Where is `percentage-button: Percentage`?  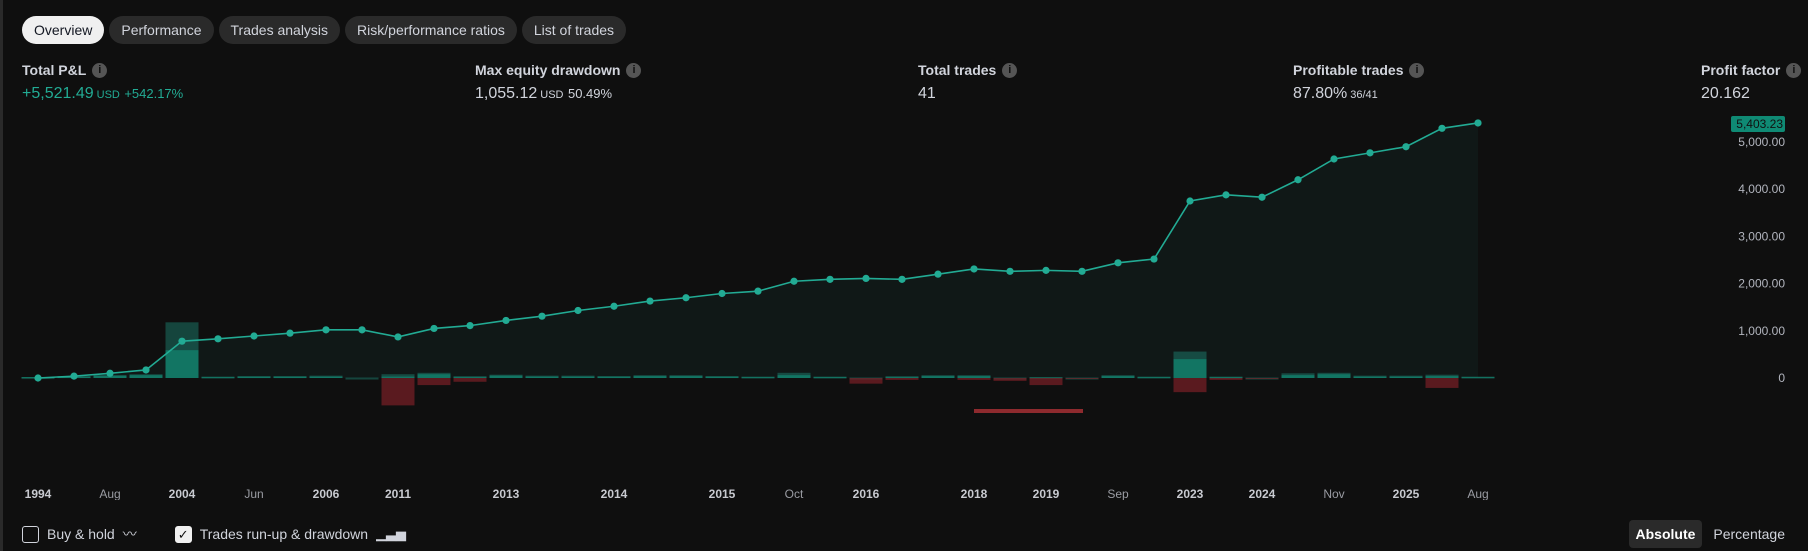 percentage-button: Percentage is located at coordinates (1749, 534).